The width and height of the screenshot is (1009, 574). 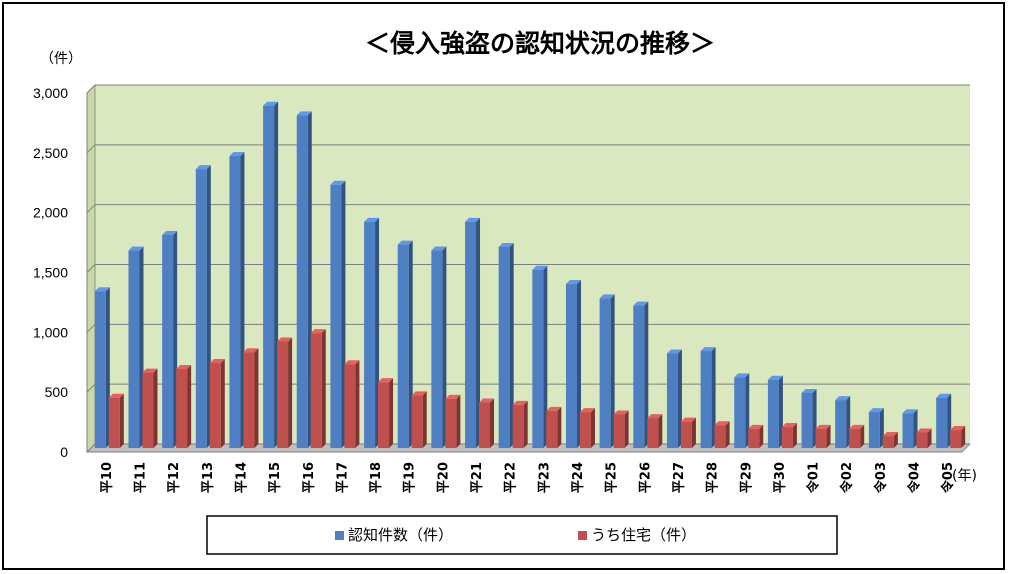 I want to click on x-tick-label: 平23, so click(x=544, y=477).